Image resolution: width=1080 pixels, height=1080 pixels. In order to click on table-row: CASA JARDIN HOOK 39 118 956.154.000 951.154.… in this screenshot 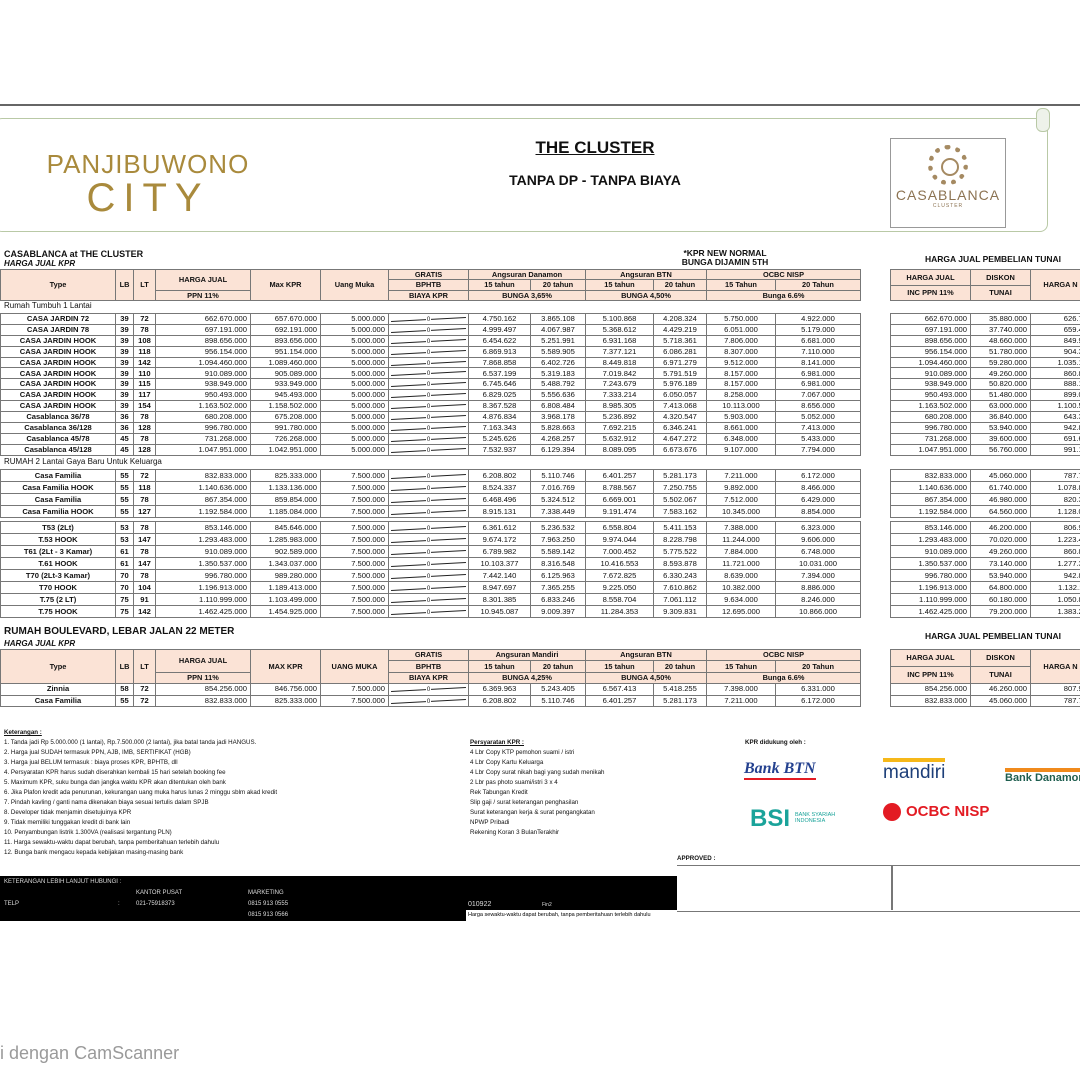, I will do `click(430, 351)`.